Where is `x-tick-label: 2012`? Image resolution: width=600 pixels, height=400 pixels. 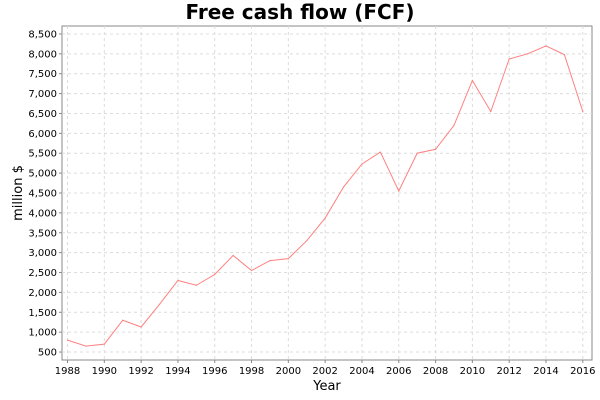 x-tick-label: 2012 is located at coordinates (508, 371).